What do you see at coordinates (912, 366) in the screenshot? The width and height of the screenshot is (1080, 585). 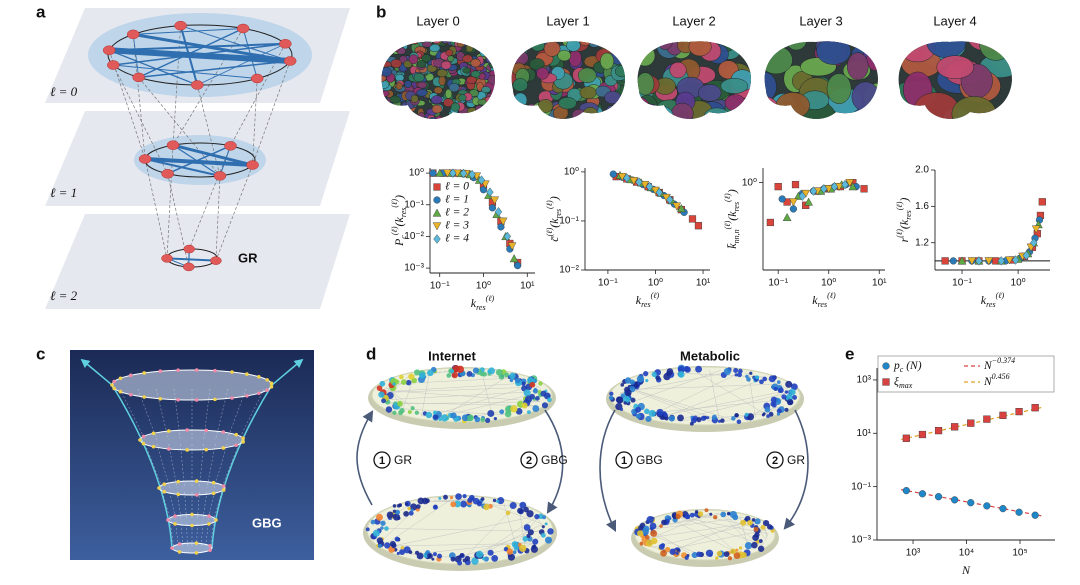 I see `label-part: (N)` at bounding box center [912, 366].